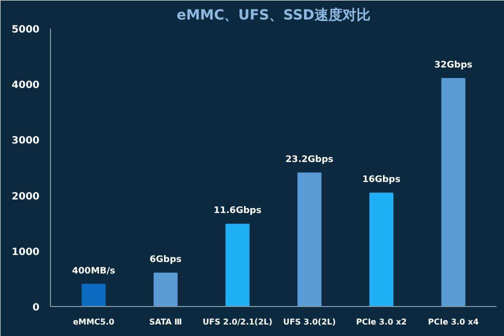 The image size is (504, 336). Describe the element at coordinates (309, 322) in the screenshot. I see `x-tick-label: UFS 3.0(2L)` at that location.